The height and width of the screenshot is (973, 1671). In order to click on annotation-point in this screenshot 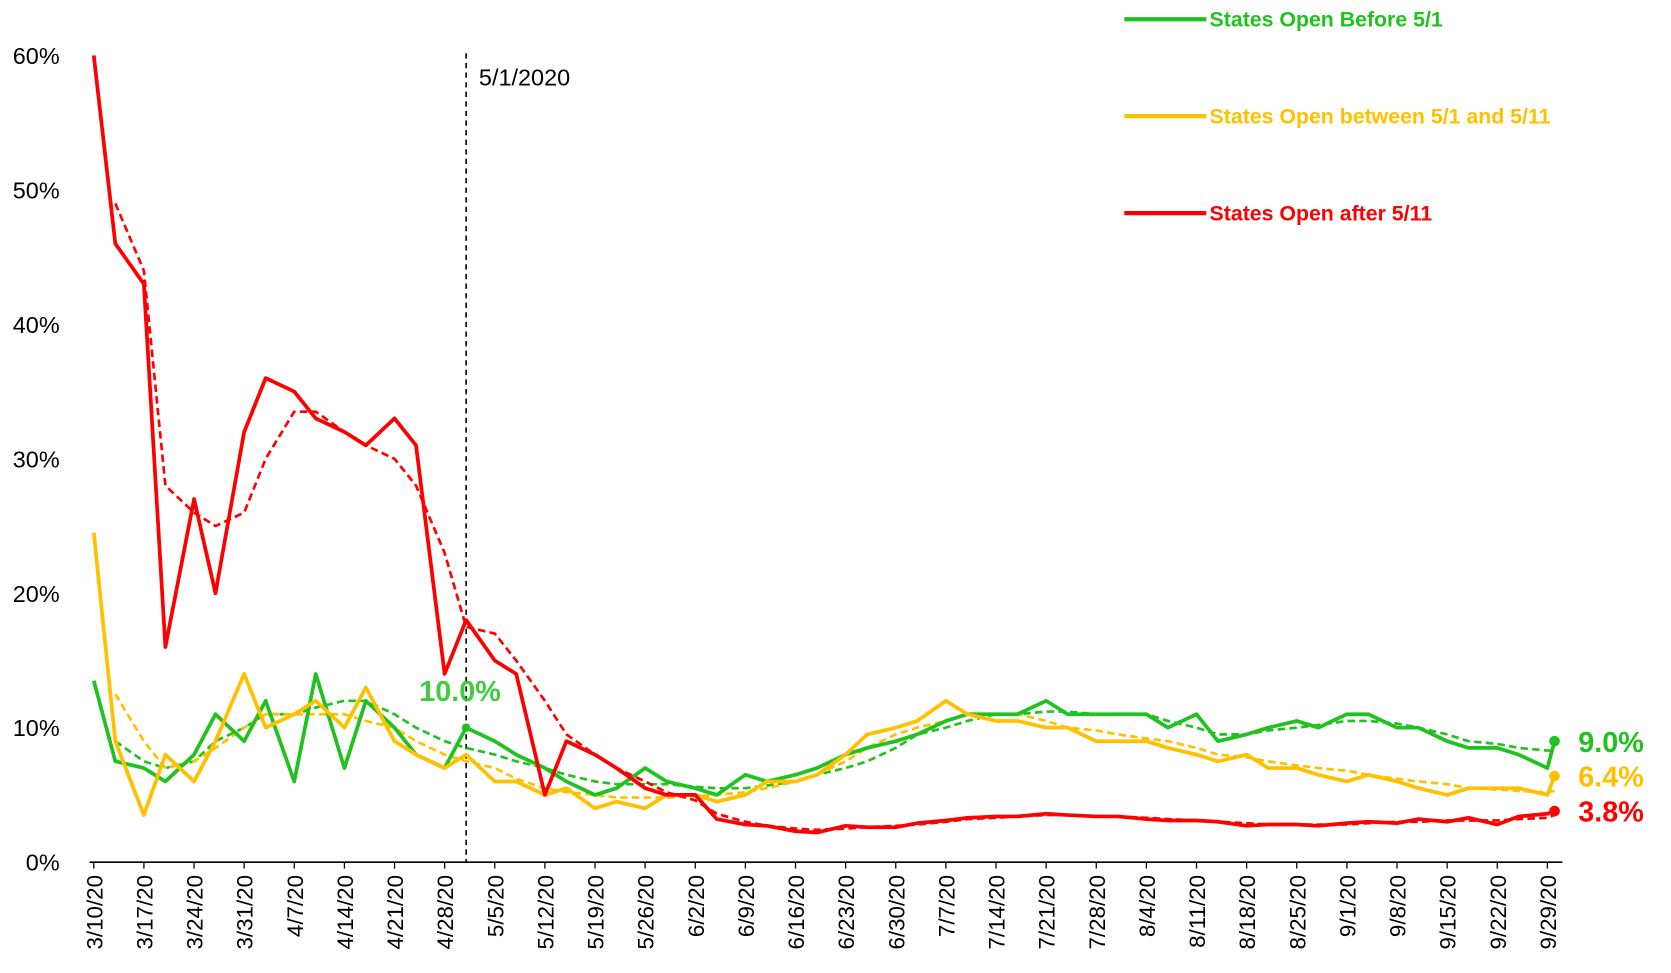, I will do `click(466, 727)`.